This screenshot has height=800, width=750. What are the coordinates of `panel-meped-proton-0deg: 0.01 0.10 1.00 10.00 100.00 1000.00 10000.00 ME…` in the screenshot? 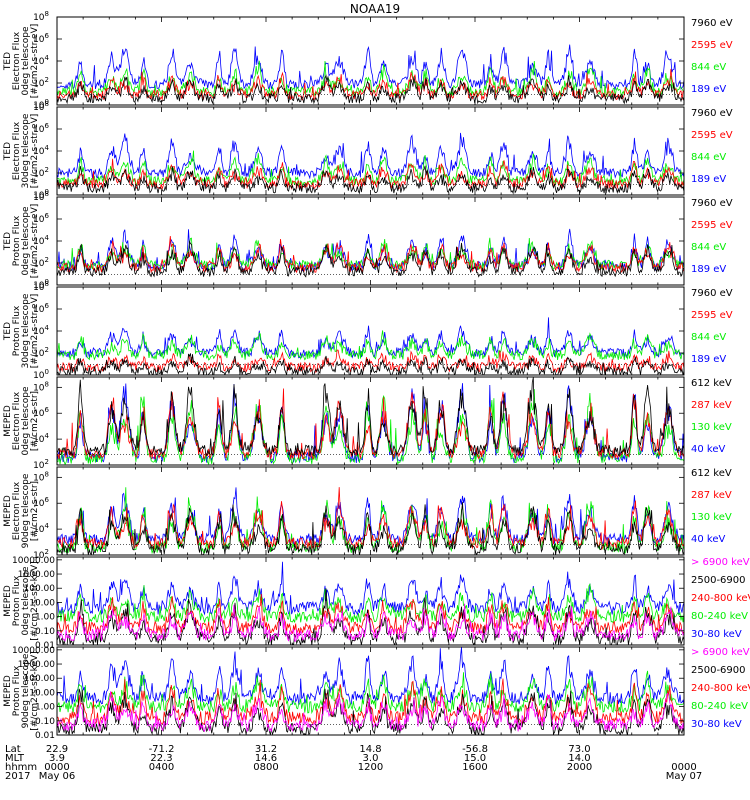 It's located at (376, 603).